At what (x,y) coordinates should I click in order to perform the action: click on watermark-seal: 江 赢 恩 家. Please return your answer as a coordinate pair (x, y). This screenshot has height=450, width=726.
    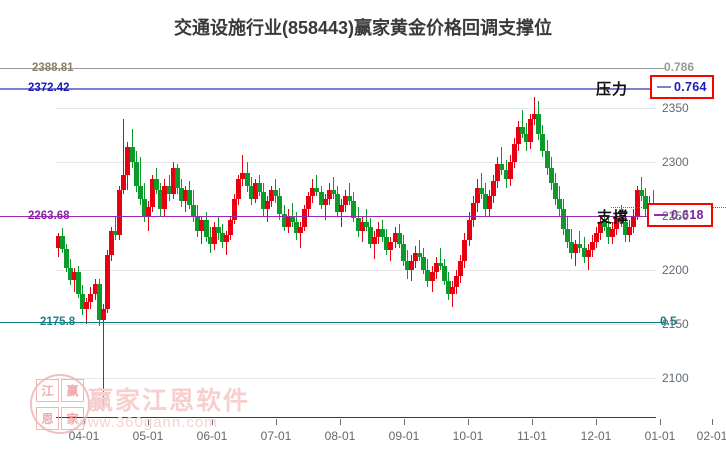
    Looking at the image, I should click on (60, 404).